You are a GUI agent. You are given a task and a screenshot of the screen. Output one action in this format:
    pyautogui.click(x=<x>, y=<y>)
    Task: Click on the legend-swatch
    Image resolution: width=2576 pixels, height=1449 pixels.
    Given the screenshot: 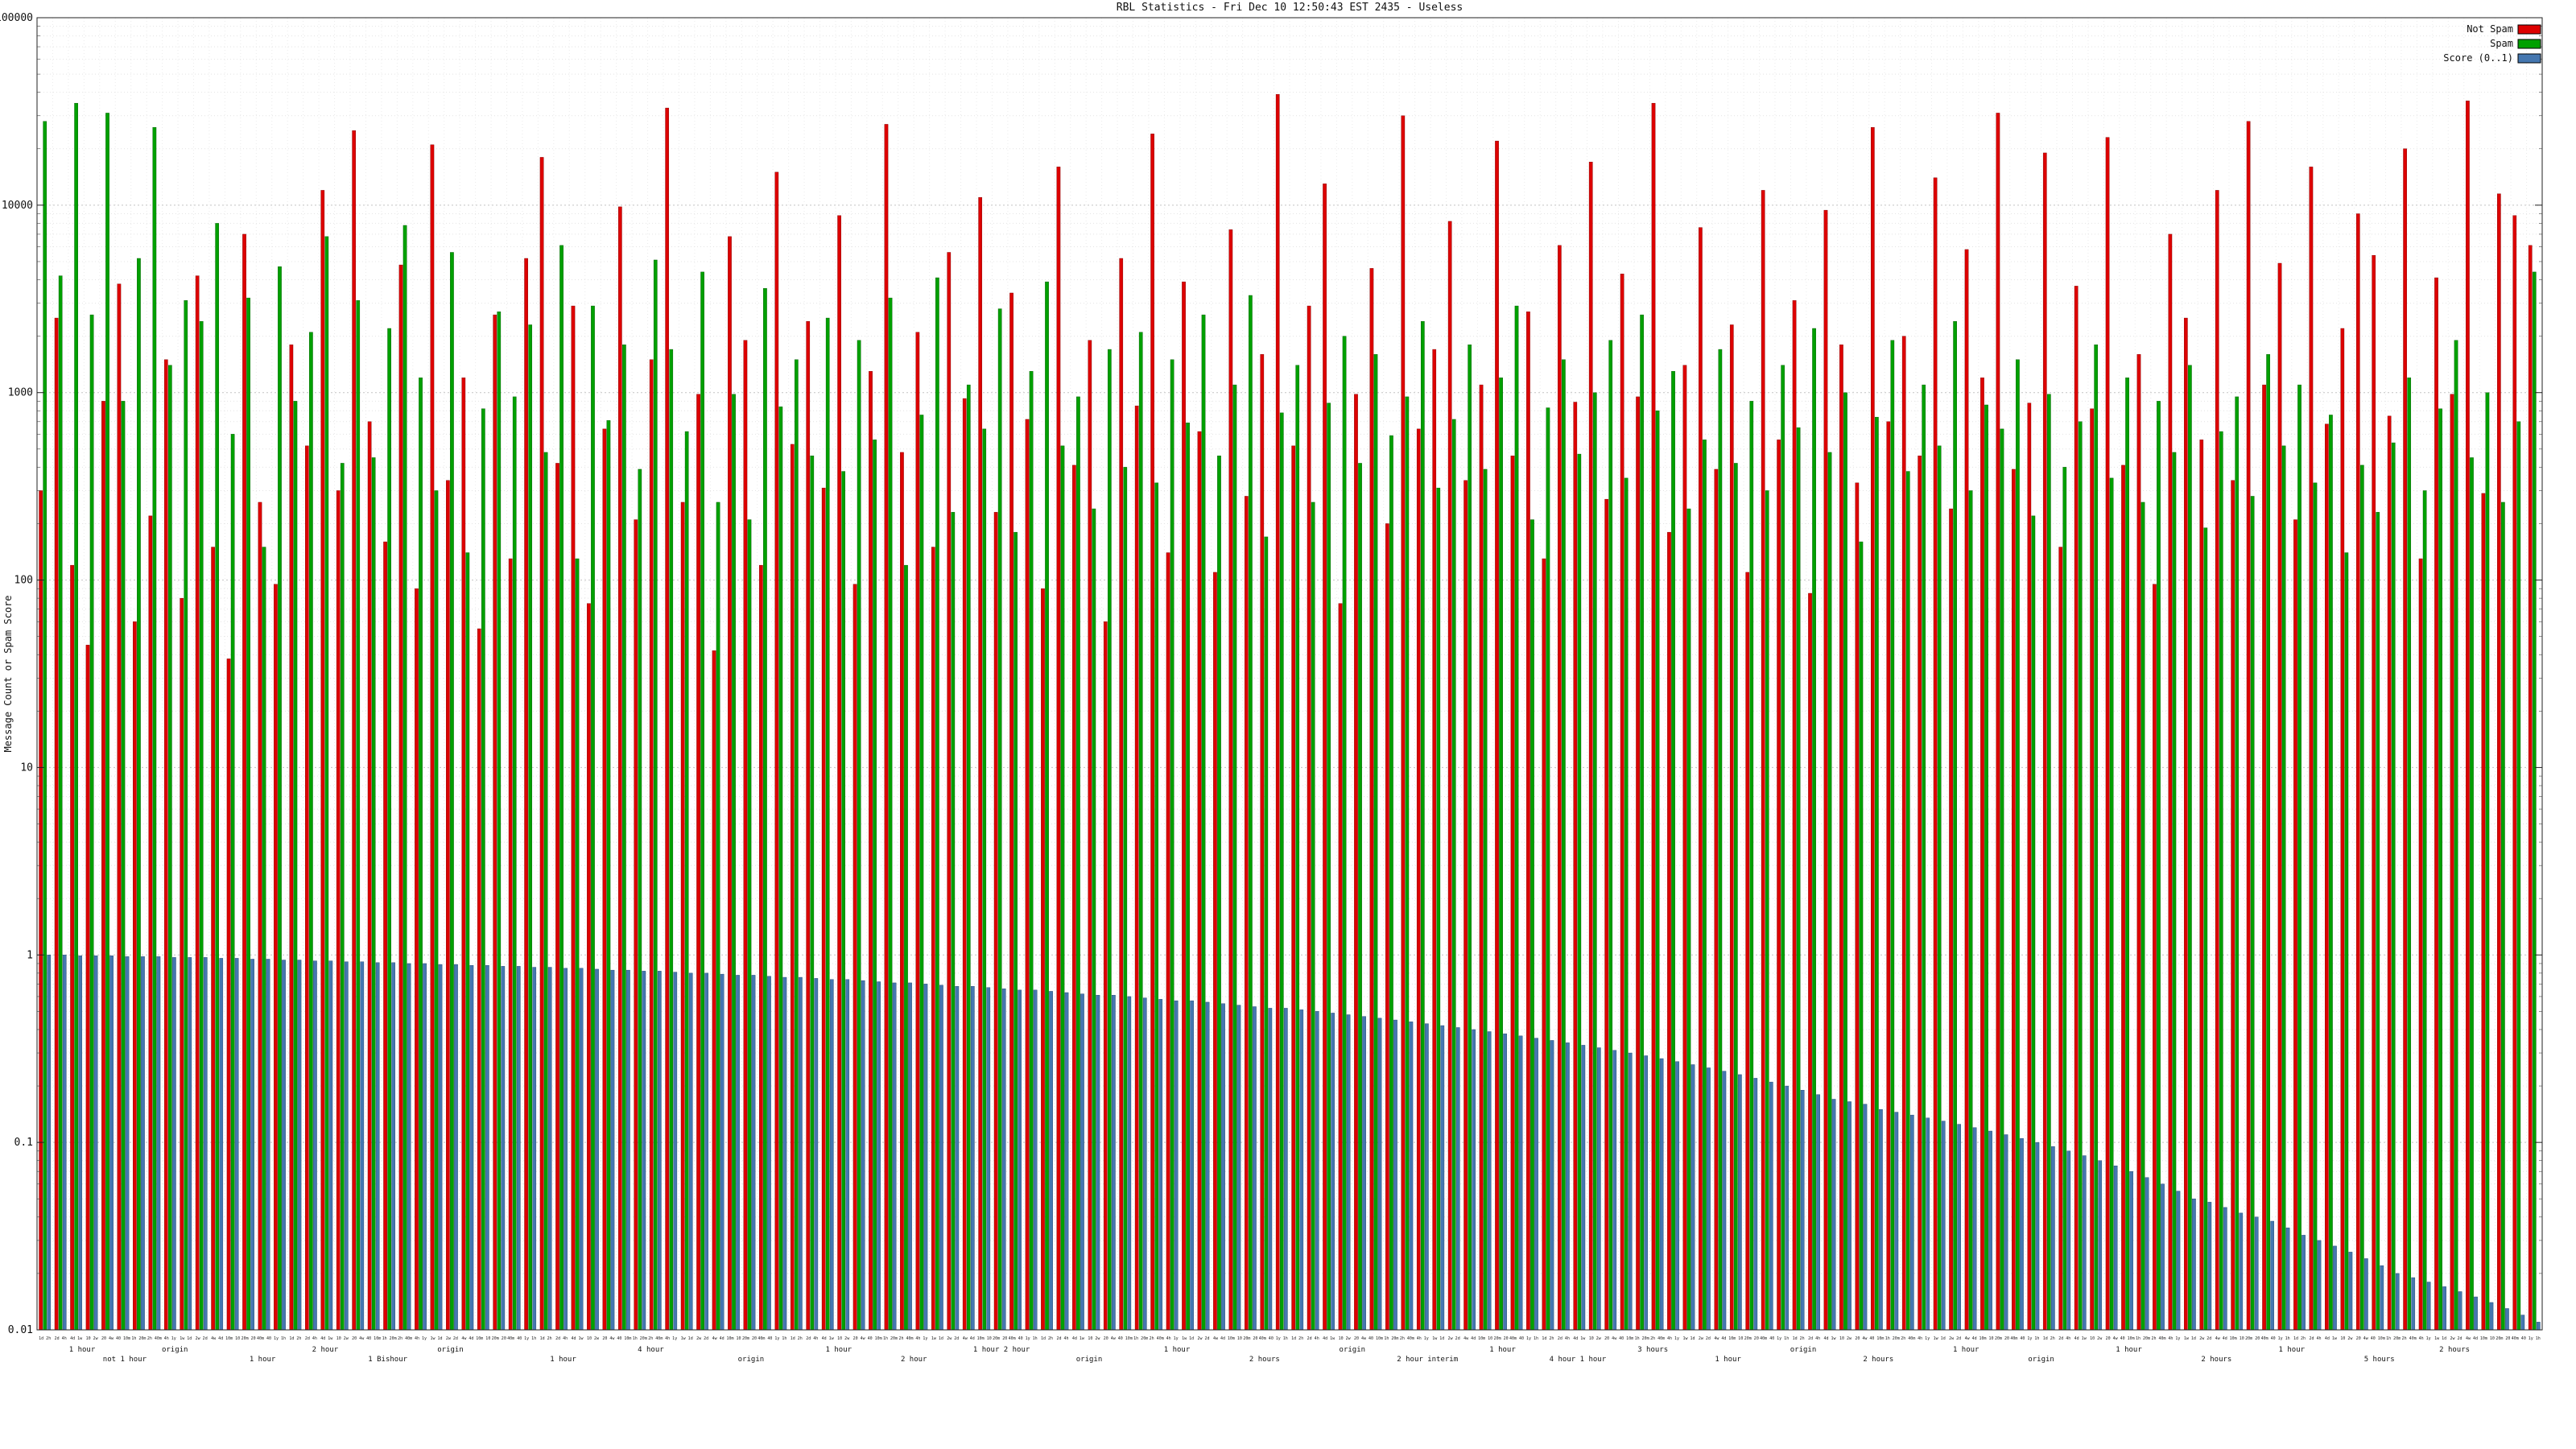 What is the action you would take?
    pyautogui.click(x=2529, y=29)
    